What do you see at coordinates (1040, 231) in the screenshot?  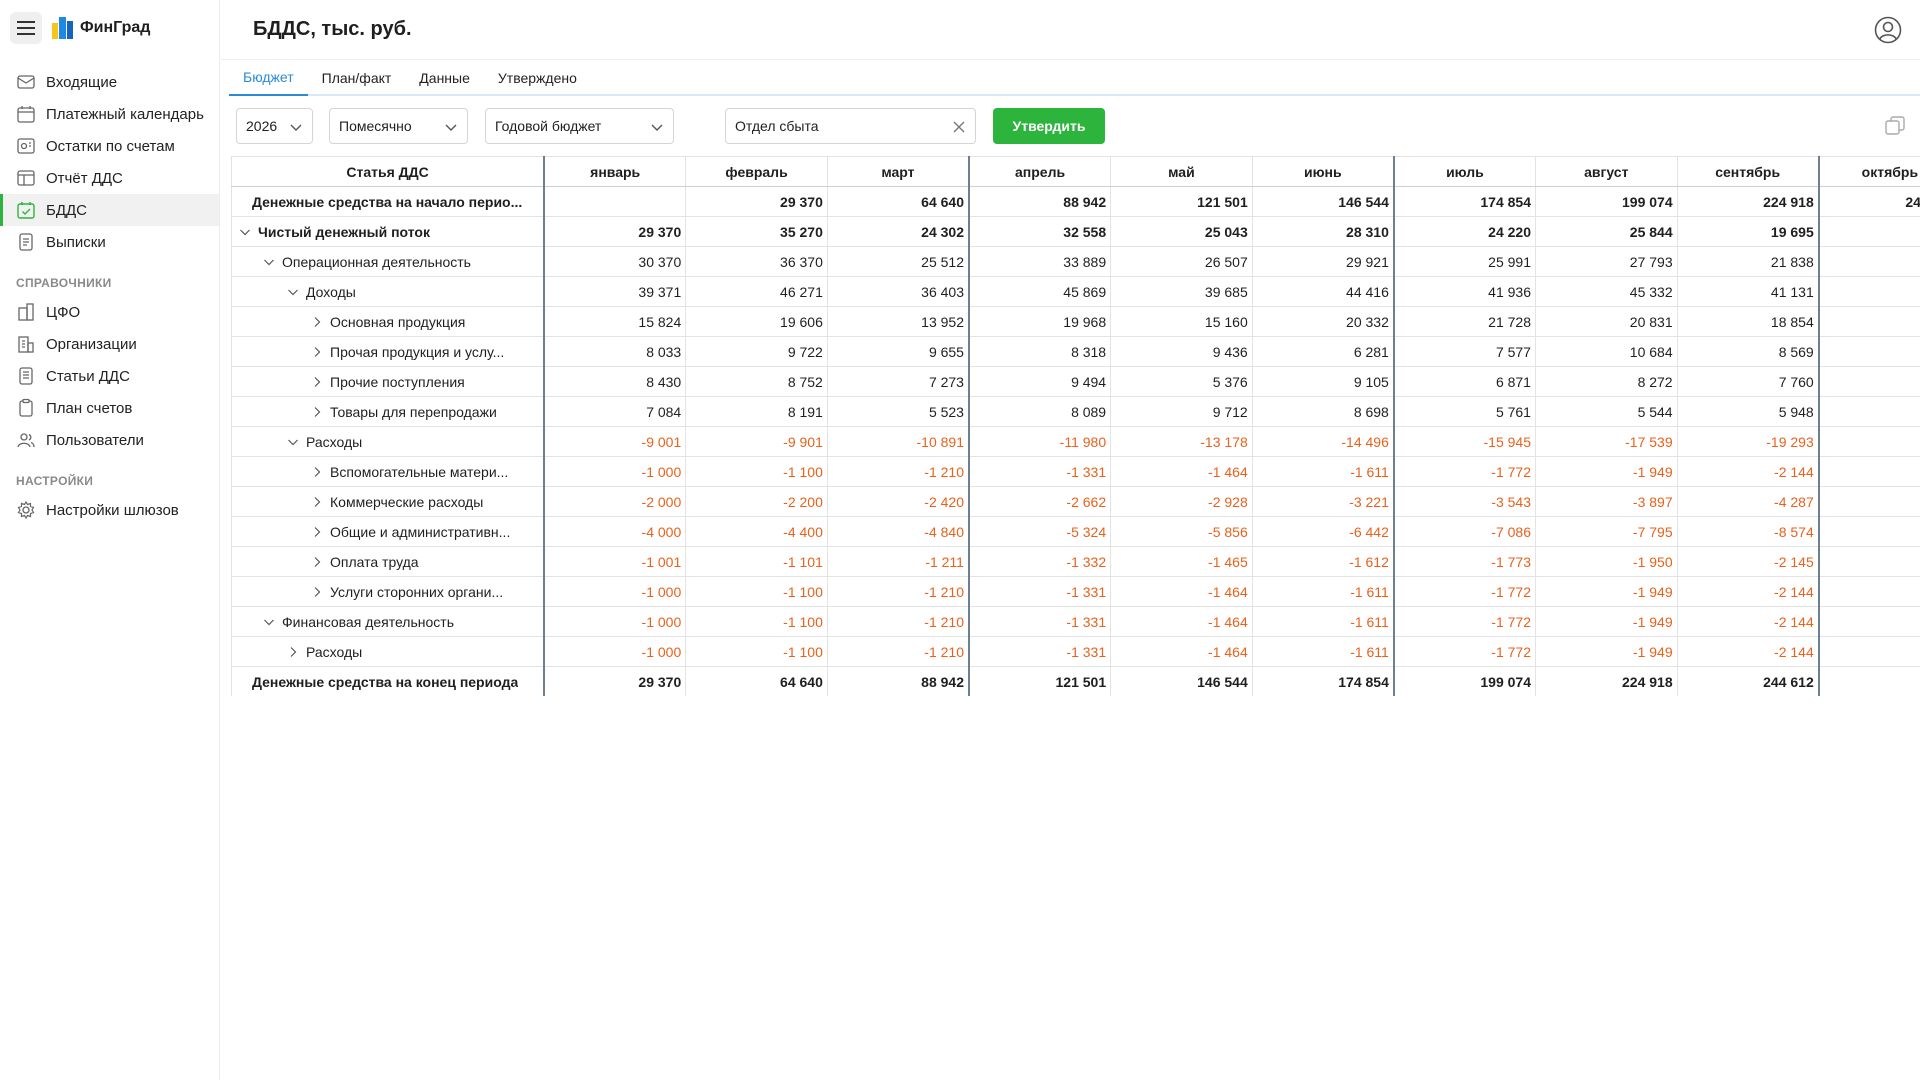 I see `value-cell: 32 558` at bounding box center [1040, 231].